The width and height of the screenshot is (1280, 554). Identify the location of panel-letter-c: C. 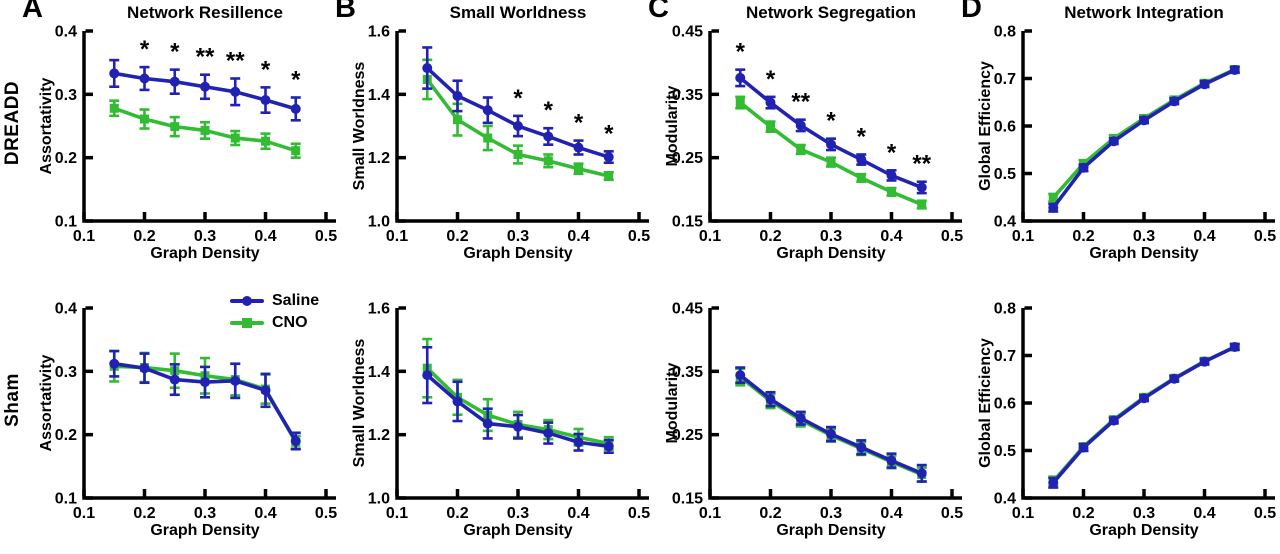
(658, 12).